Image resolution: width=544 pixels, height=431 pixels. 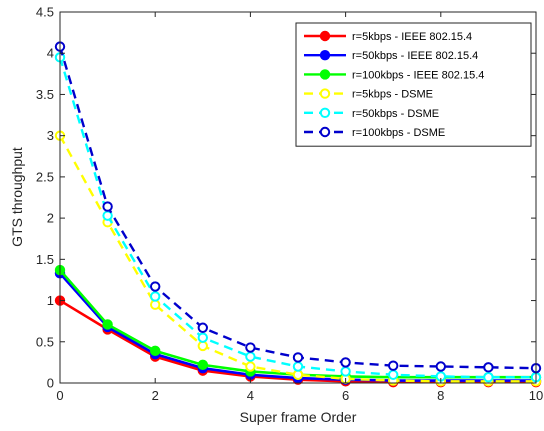 What do you see at coordinates (50, 383) in the screenshot?
I see `y-tick-label: 0` at bounding box center [50, 383].